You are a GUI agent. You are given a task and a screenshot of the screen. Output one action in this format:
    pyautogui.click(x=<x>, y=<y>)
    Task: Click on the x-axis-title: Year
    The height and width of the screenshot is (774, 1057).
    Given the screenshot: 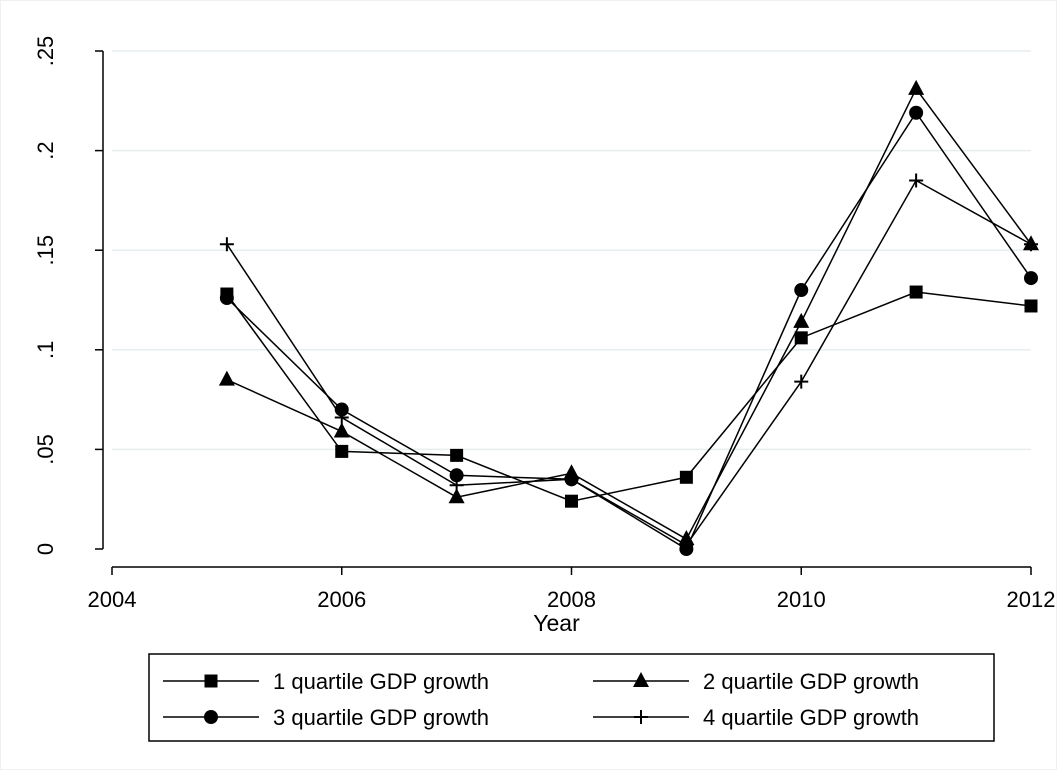 What is the action you would take?
    pyautogui.click(x=556, y=623)
    